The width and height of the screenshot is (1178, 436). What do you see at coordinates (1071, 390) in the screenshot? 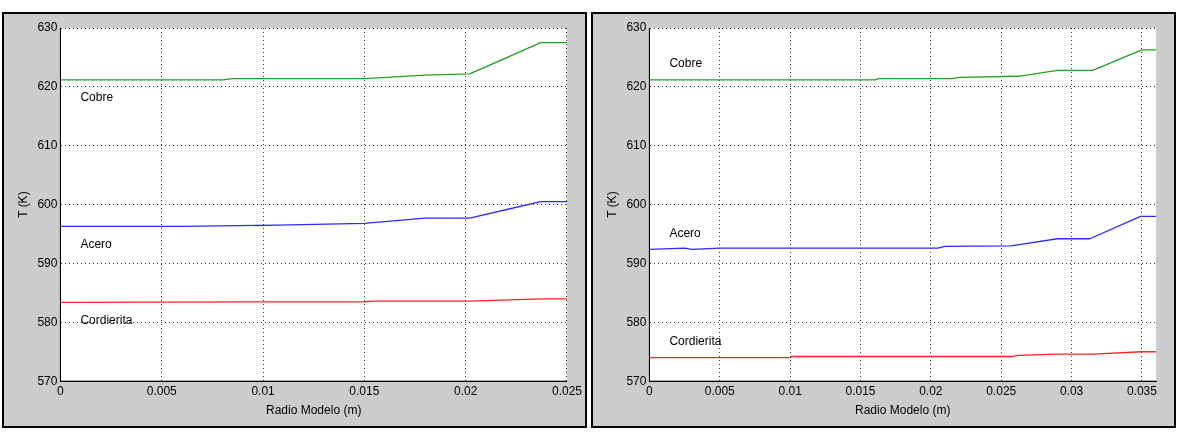
I see `x-tick-label: 0.03` at bounding box center [1071, 390].